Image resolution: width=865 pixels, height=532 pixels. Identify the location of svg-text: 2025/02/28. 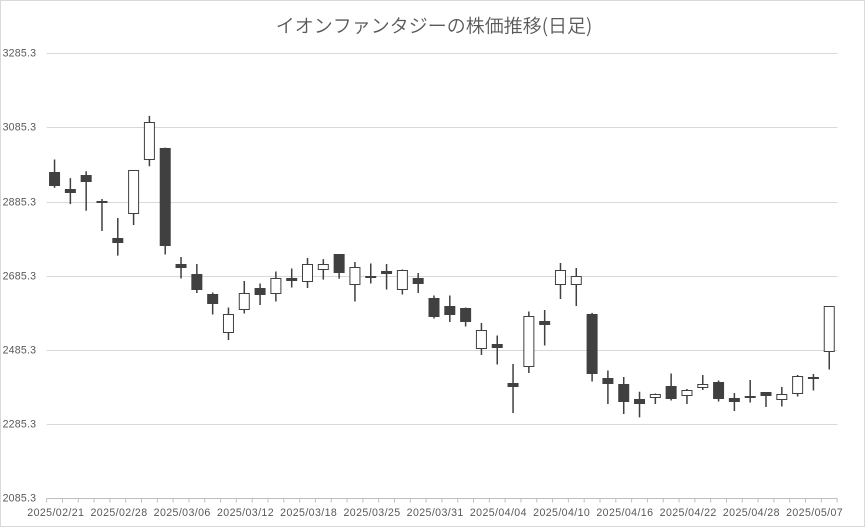
(118, 513).